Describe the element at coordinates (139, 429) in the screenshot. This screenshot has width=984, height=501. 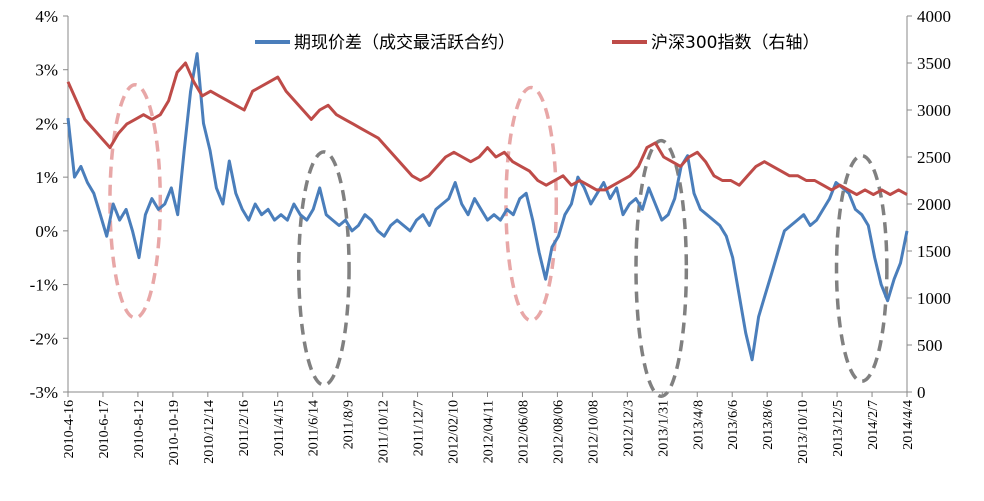
I see `x-tick-label: 2010-8-12` at that location.